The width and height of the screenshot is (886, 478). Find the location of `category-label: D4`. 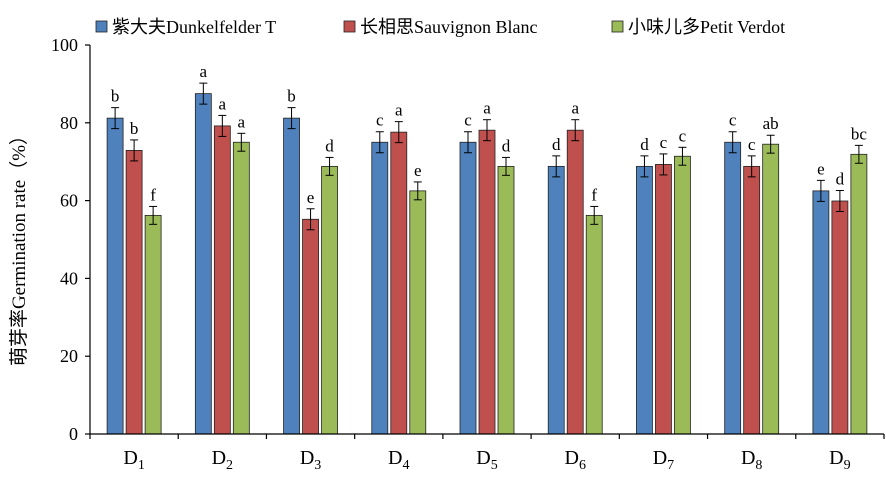

category-label: D4 is located at coordinates (398, 460).